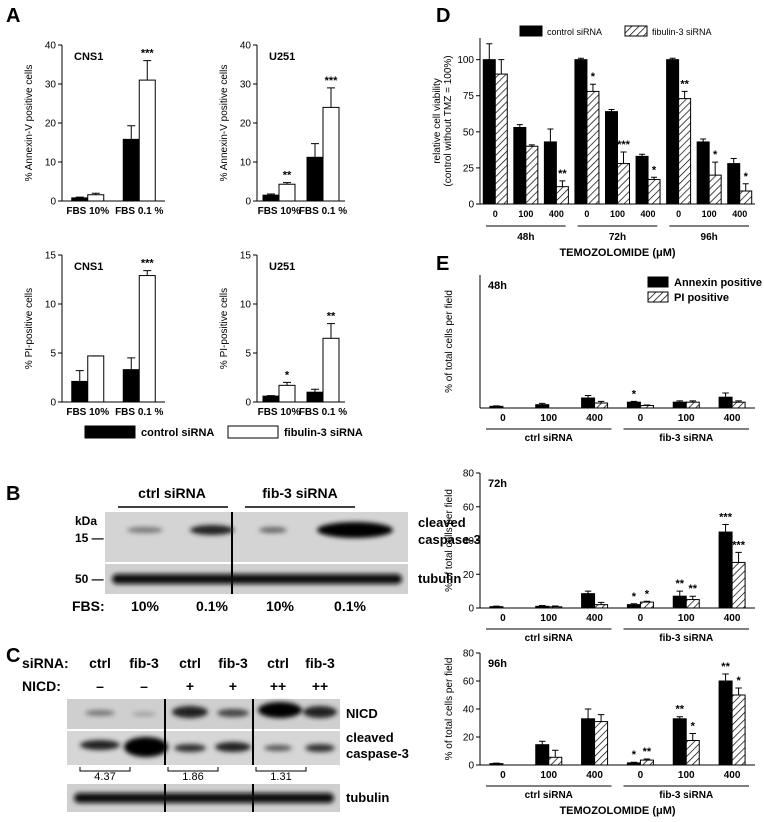  I want to click on y-axis-label: % of total cells per field, so click(449, 540).